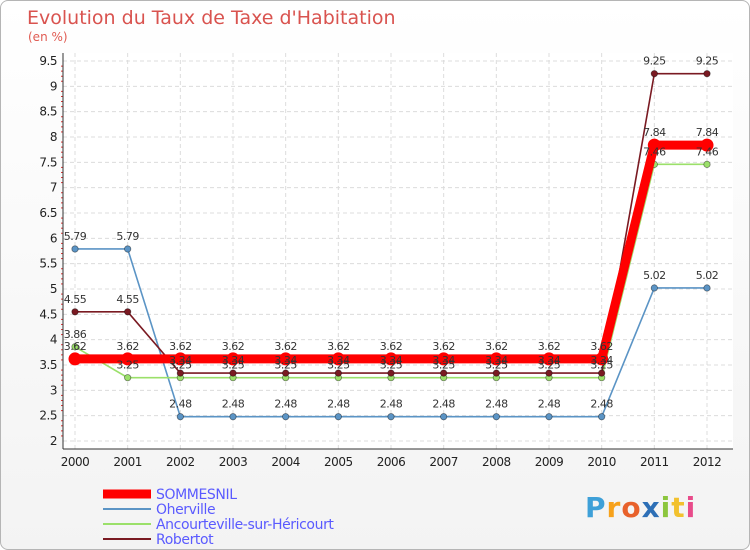  I want to click on legend-label: Ancourteville-sur-Héricourt, so click(245, 525).